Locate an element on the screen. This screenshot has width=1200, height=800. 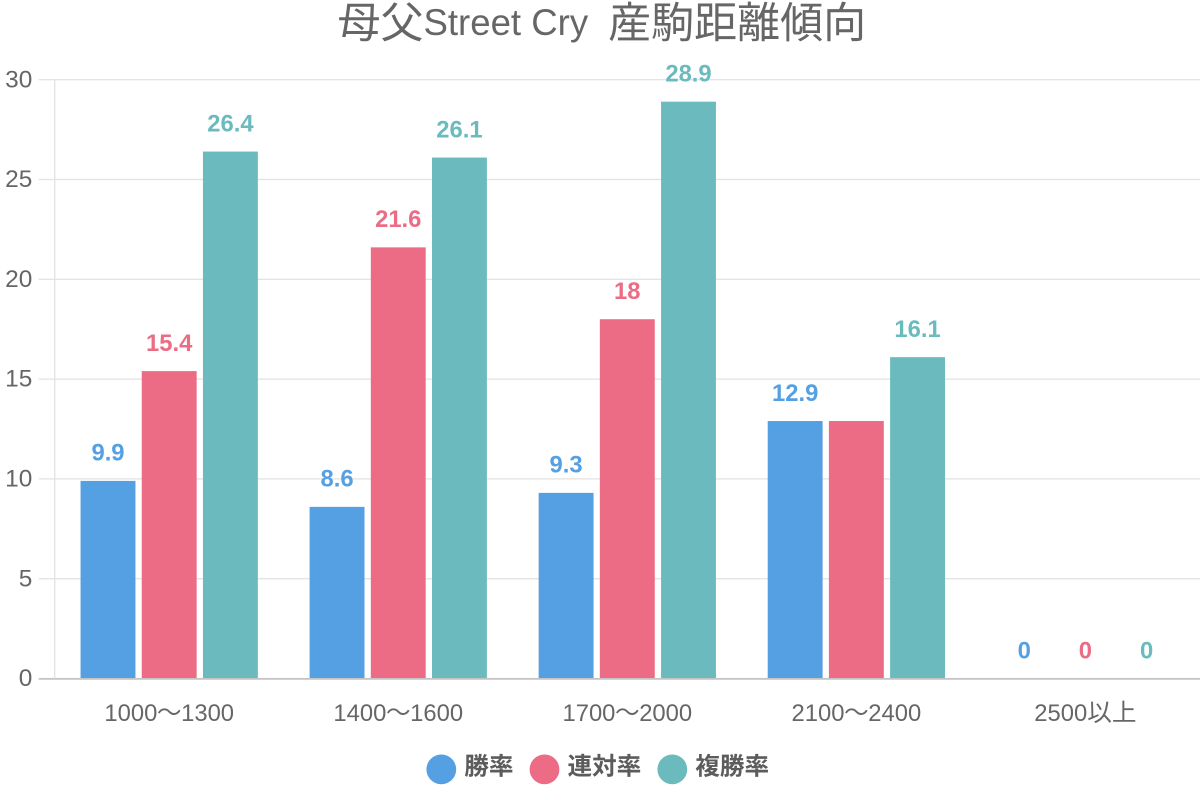
svg-text: 5 is located at coordinates (26, 578).